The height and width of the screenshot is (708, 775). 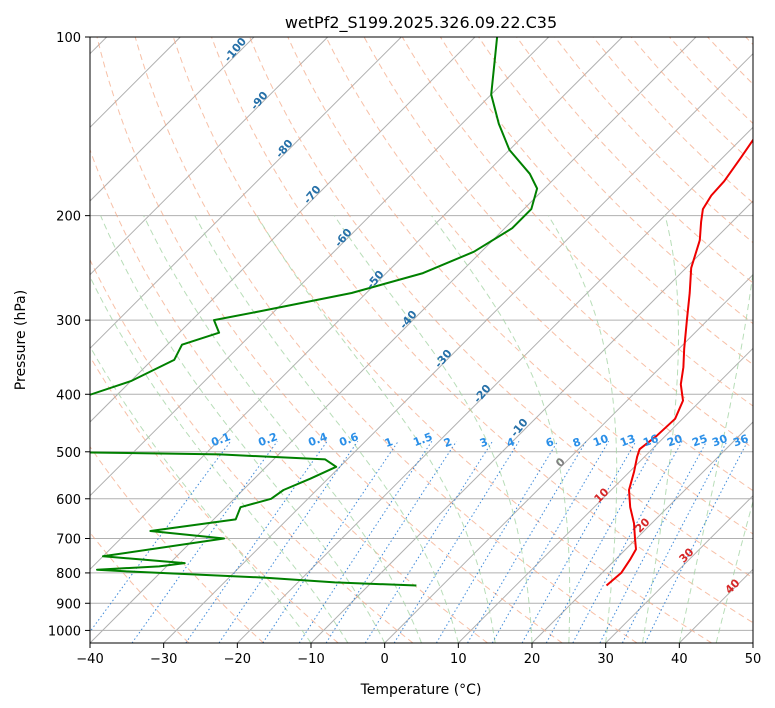 What do you see at coordinates (532, 659) in the screenshot?
I see `x-tick-label: 20` at bounding box center [532, 659].